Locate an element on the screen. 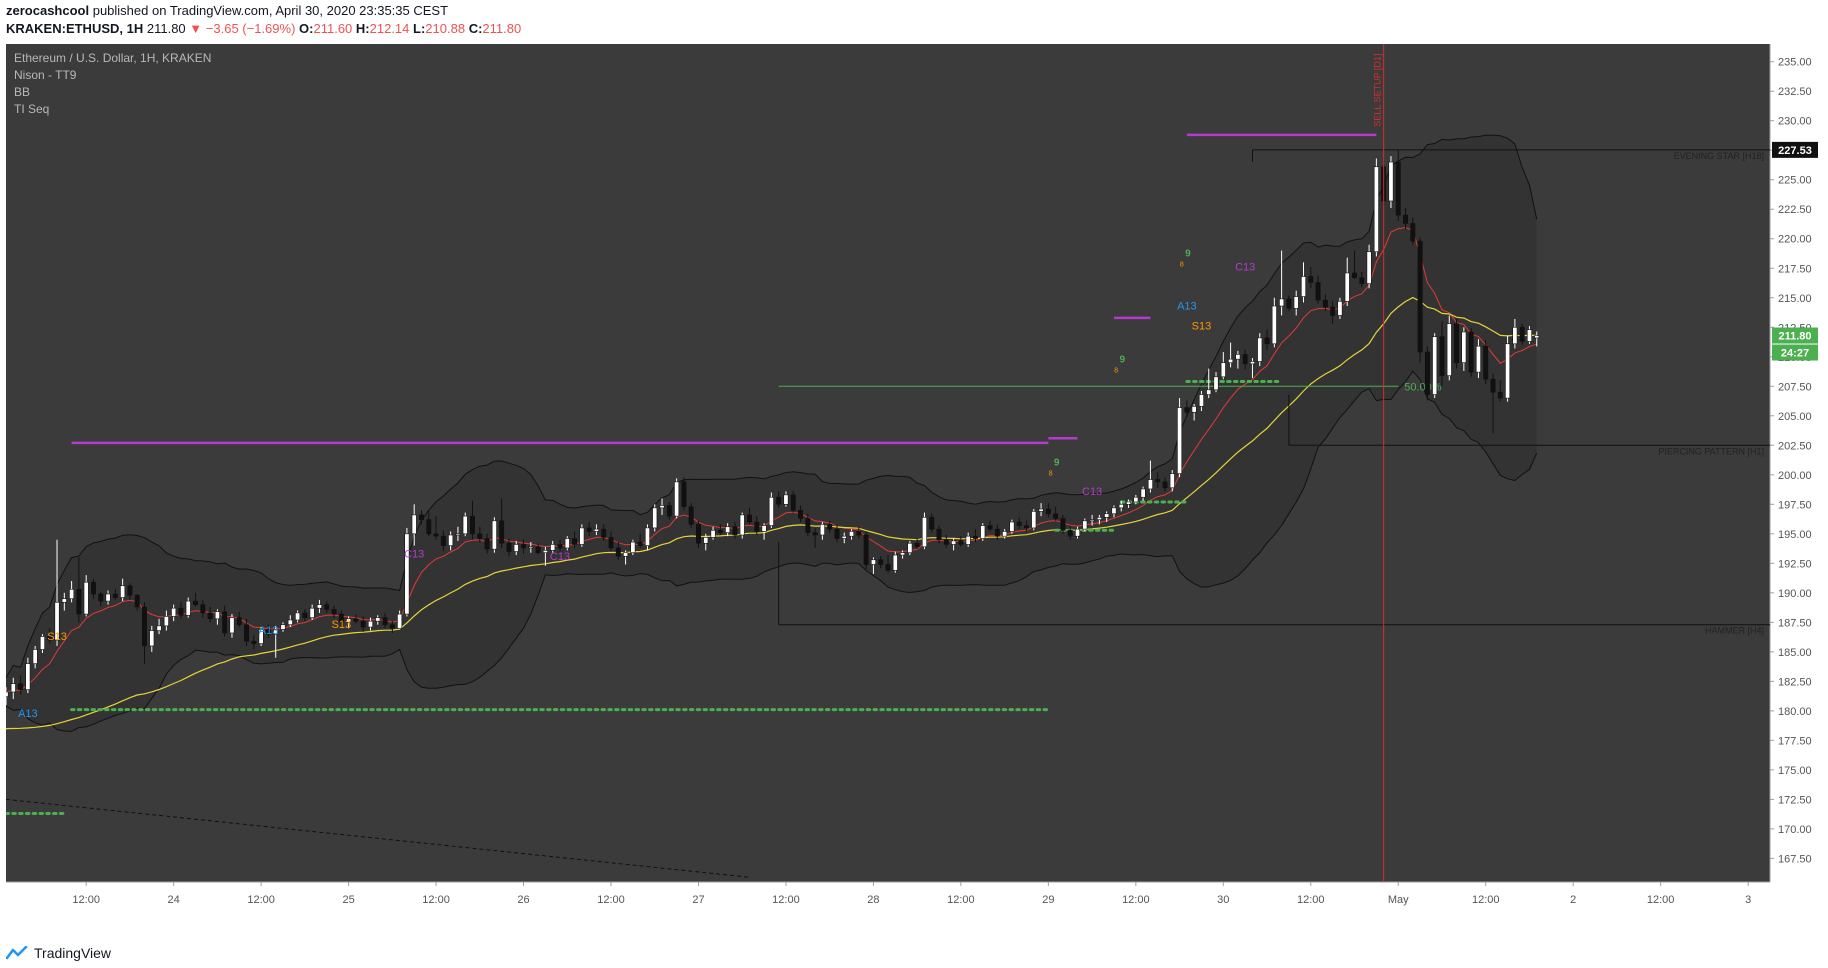  high-price-tag is located at coordinates (1795, 149).